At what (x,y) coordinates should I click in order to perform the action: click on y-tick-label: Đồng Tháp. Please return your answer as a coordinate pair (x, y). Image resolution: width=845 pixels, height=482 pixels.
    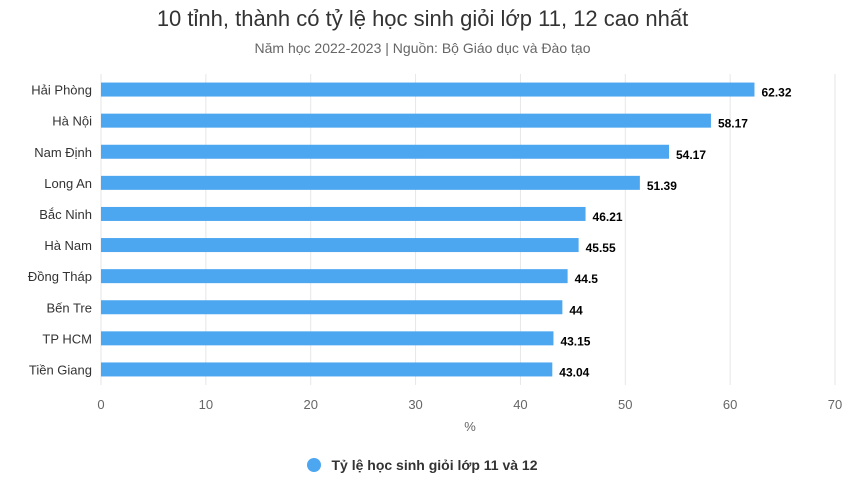
    Looking at the image, I should click on (60, 276).